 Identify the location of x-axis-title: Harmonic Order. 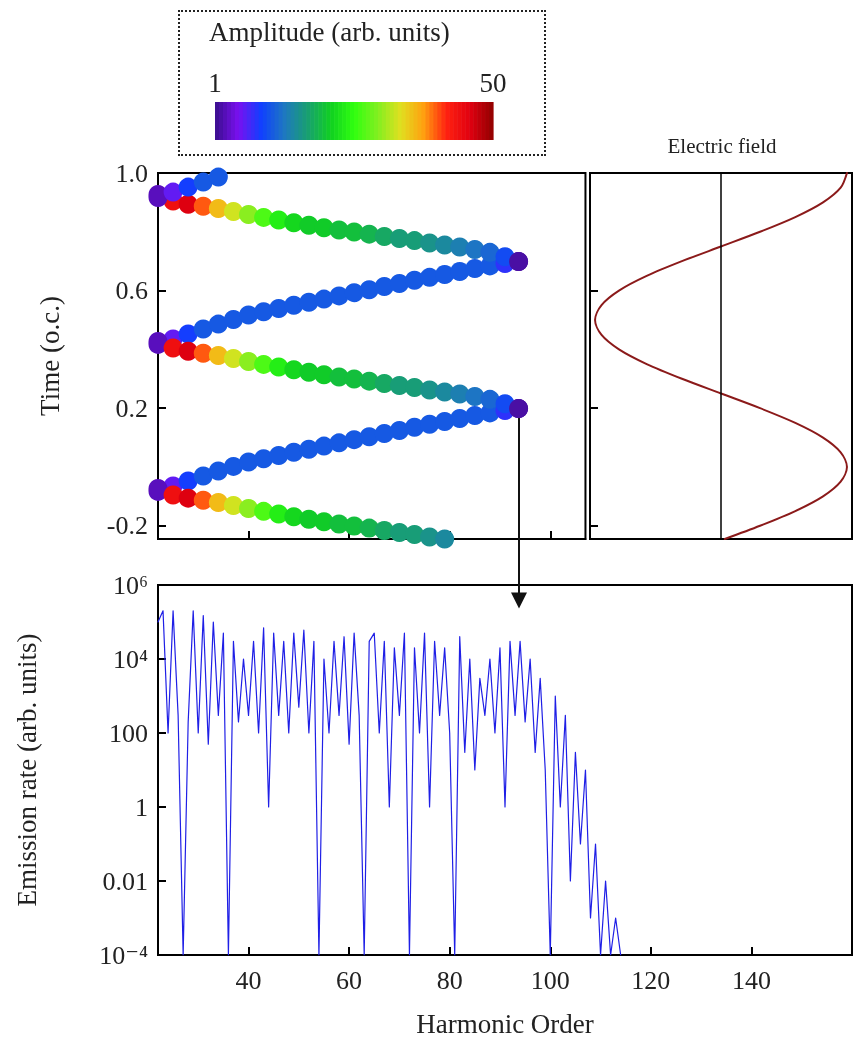
(505, 1023).